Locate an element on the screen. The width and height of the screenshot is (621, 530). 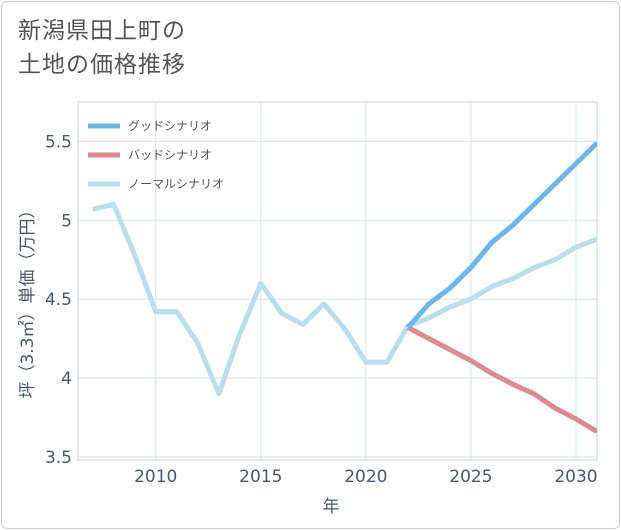
y-axis-label: 坪（3.3㎡）単価（万円） is located at coordinates (28, 299).